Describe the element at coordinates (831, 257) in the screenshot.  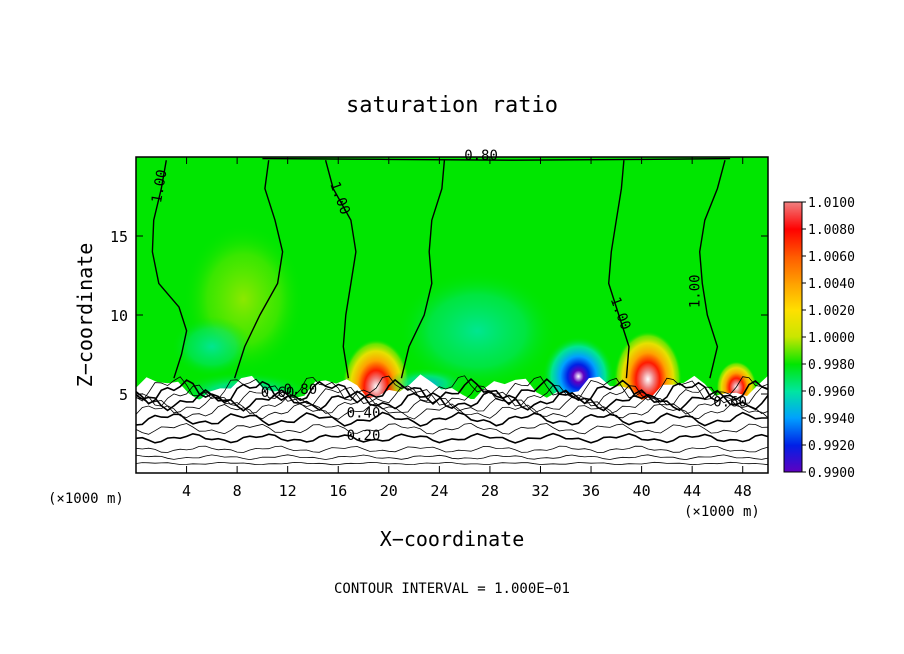
I see `colorbar-label: 1.0060` at that location.